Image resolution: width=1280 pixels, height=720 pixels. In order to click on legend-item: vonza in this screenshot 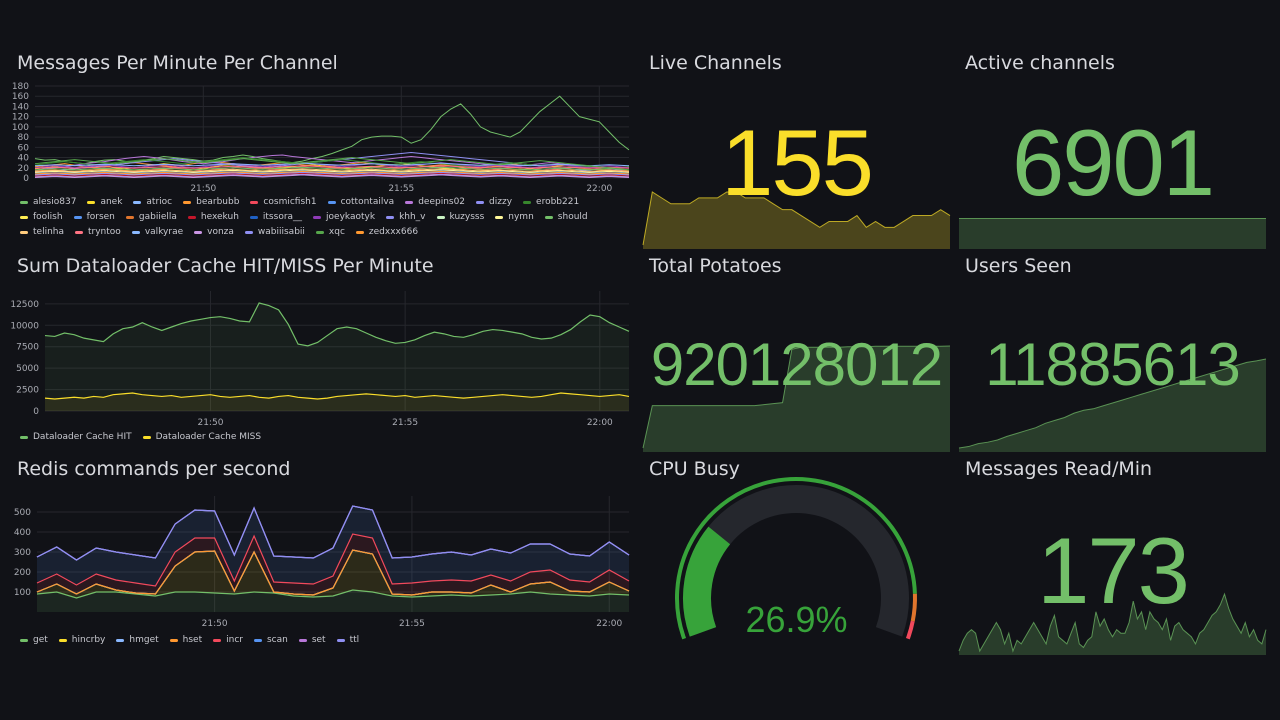, I will do `click(214, 232)`.